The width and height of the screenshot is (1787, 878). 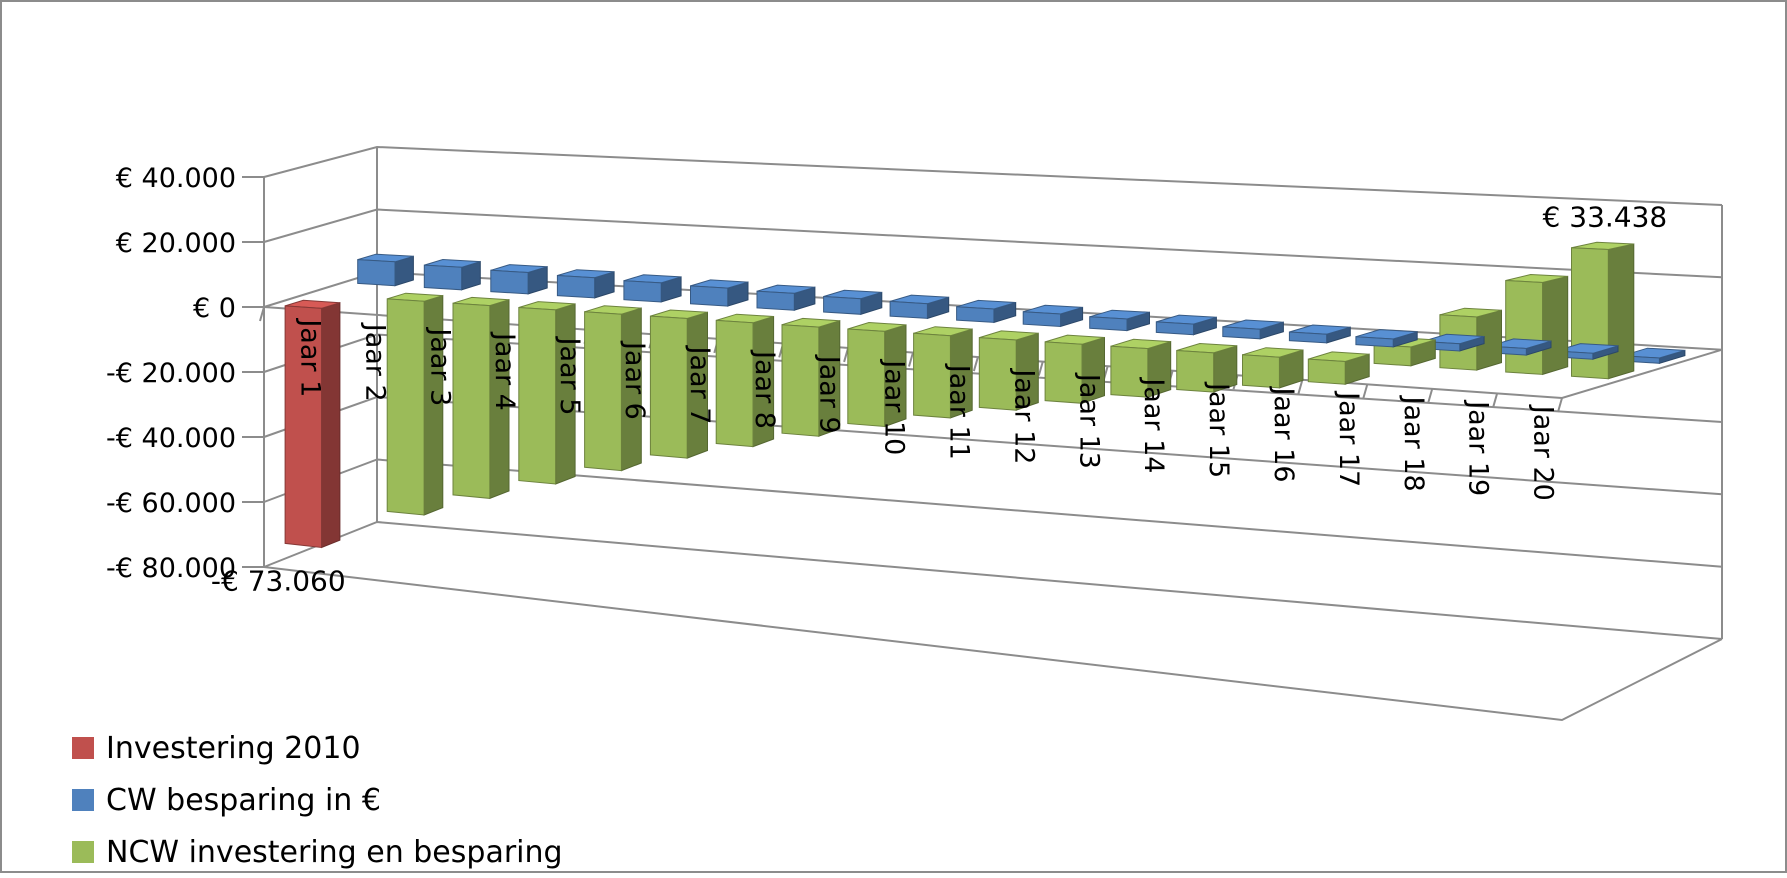 I want to click on bar-s2-c12, so click(x=1063, y=372).